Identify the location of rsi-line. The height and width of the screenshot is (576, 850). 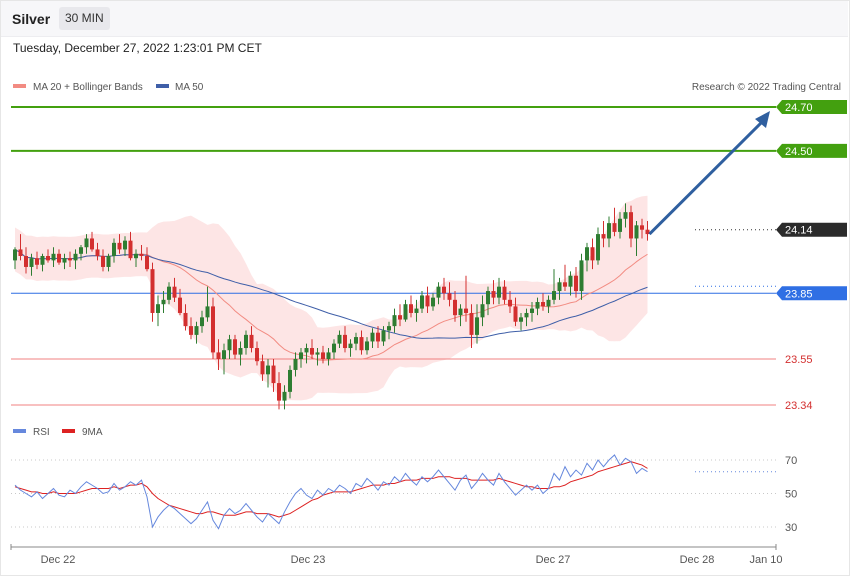
(331, 492).